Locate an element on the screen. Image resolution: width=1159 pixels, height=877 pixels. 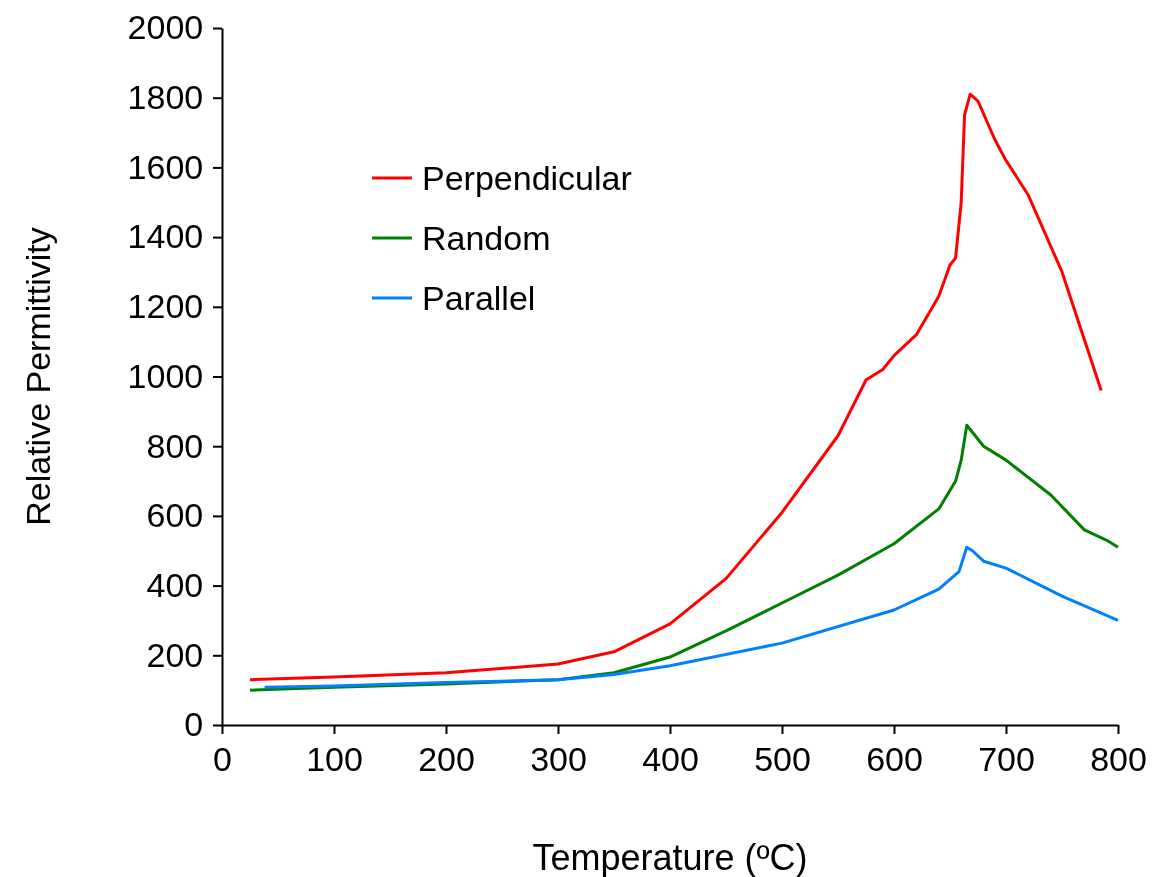
y-tick-label: 1000 is located at coordinates (165, 375).